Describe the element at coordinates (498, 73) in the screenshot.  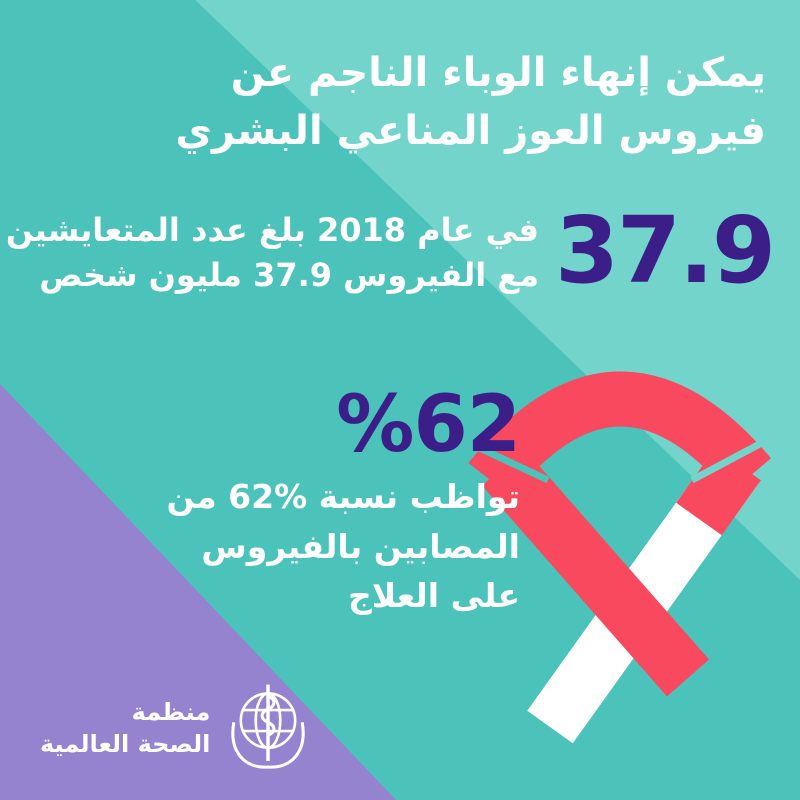
I see `heading-line1: يمكن إنهاء الوباء الناجم عن` at that location.